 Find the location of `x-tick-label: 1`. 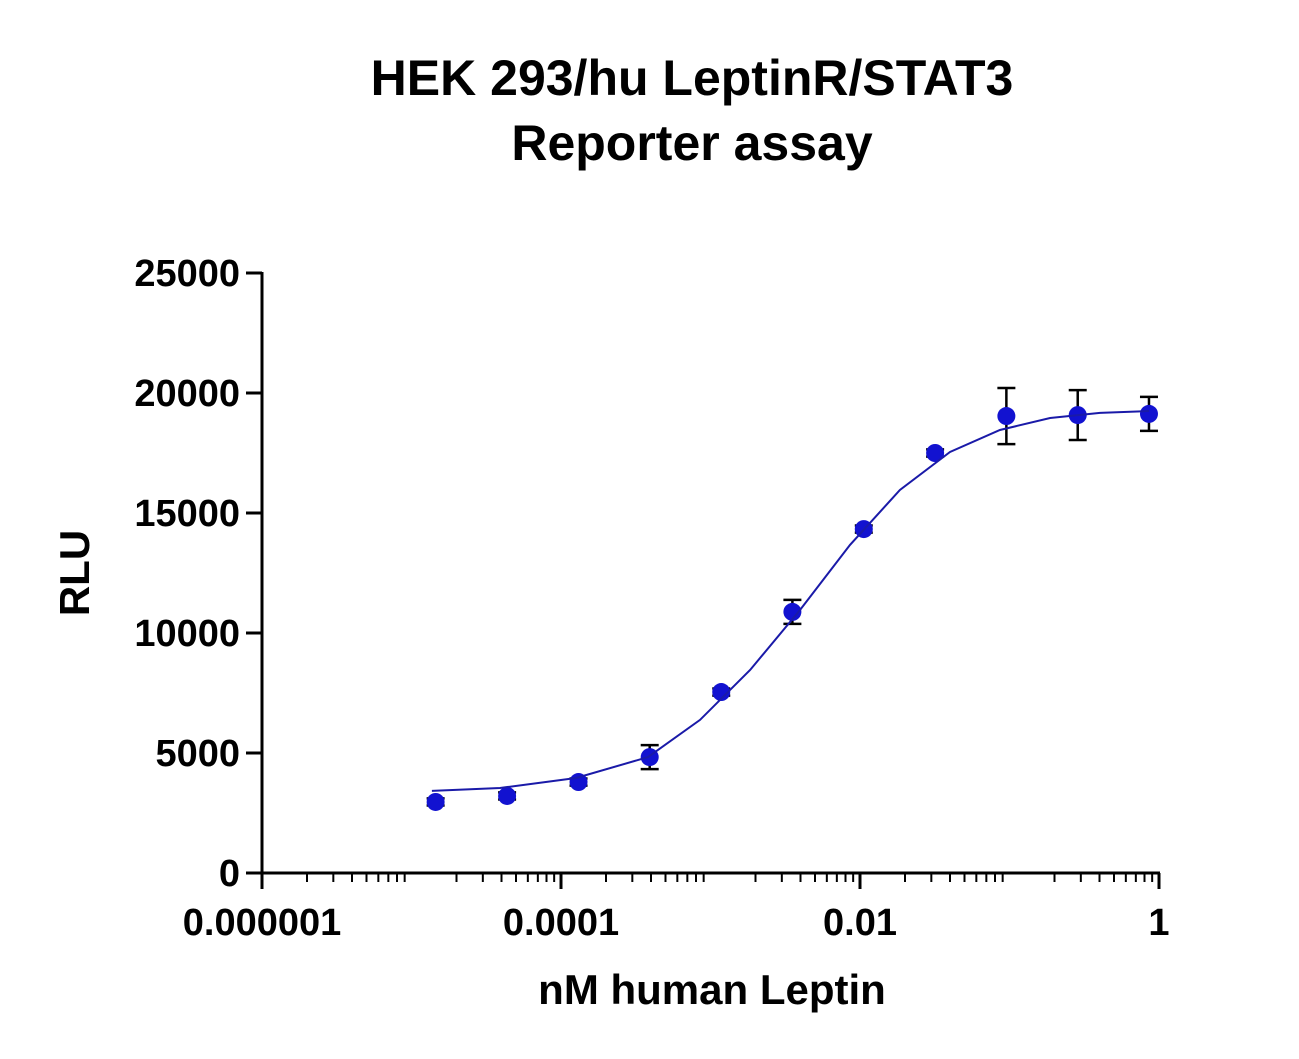

x-tick-label: 1 is located at coordinates (1158, 923).